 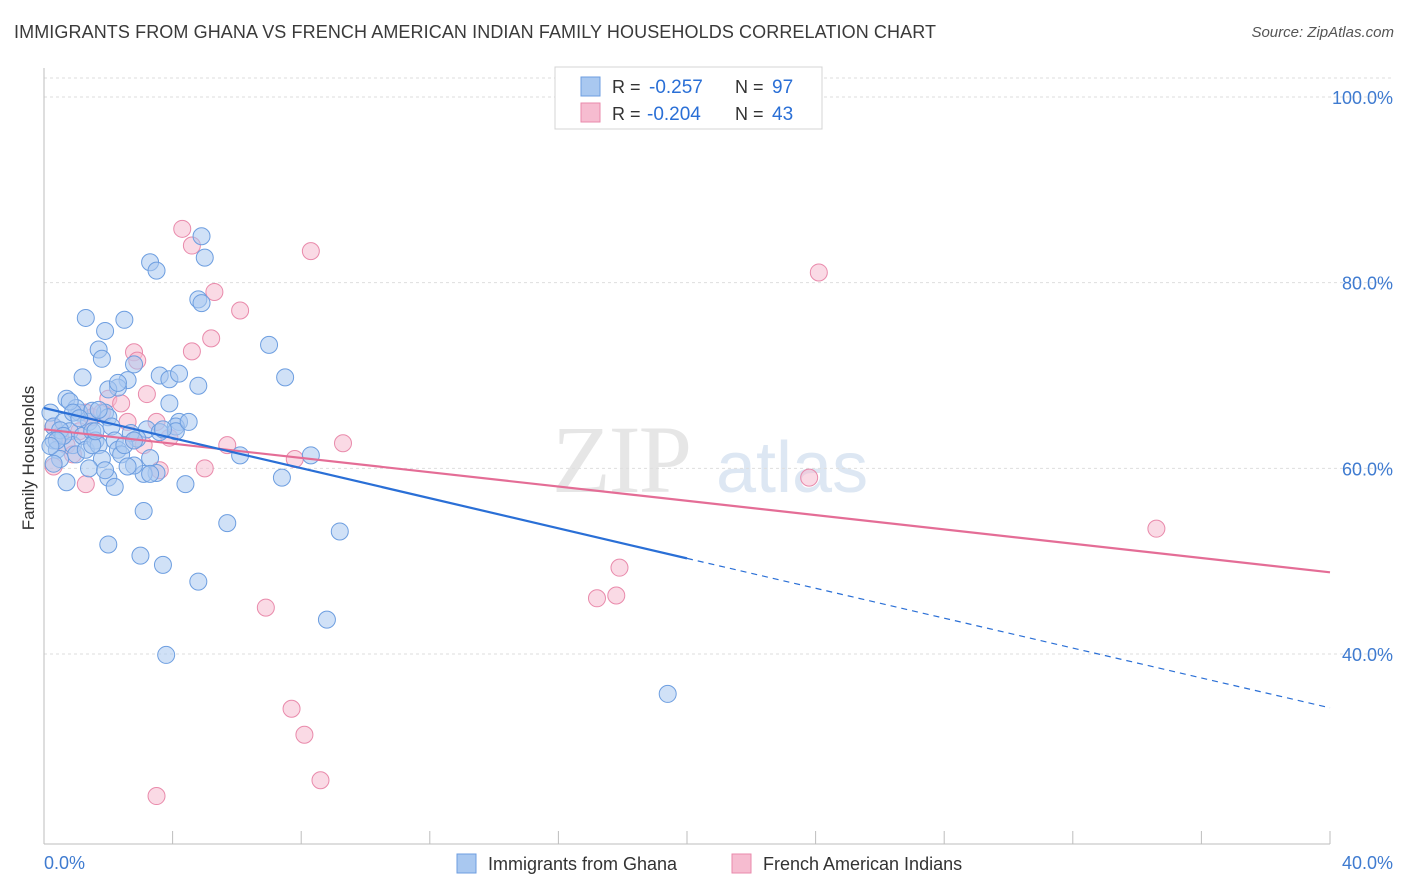 What do you see at coordinates (782, 114) in the screenshot?
I see `legend-n-value-french: 43` at bounding box center [782, 114].